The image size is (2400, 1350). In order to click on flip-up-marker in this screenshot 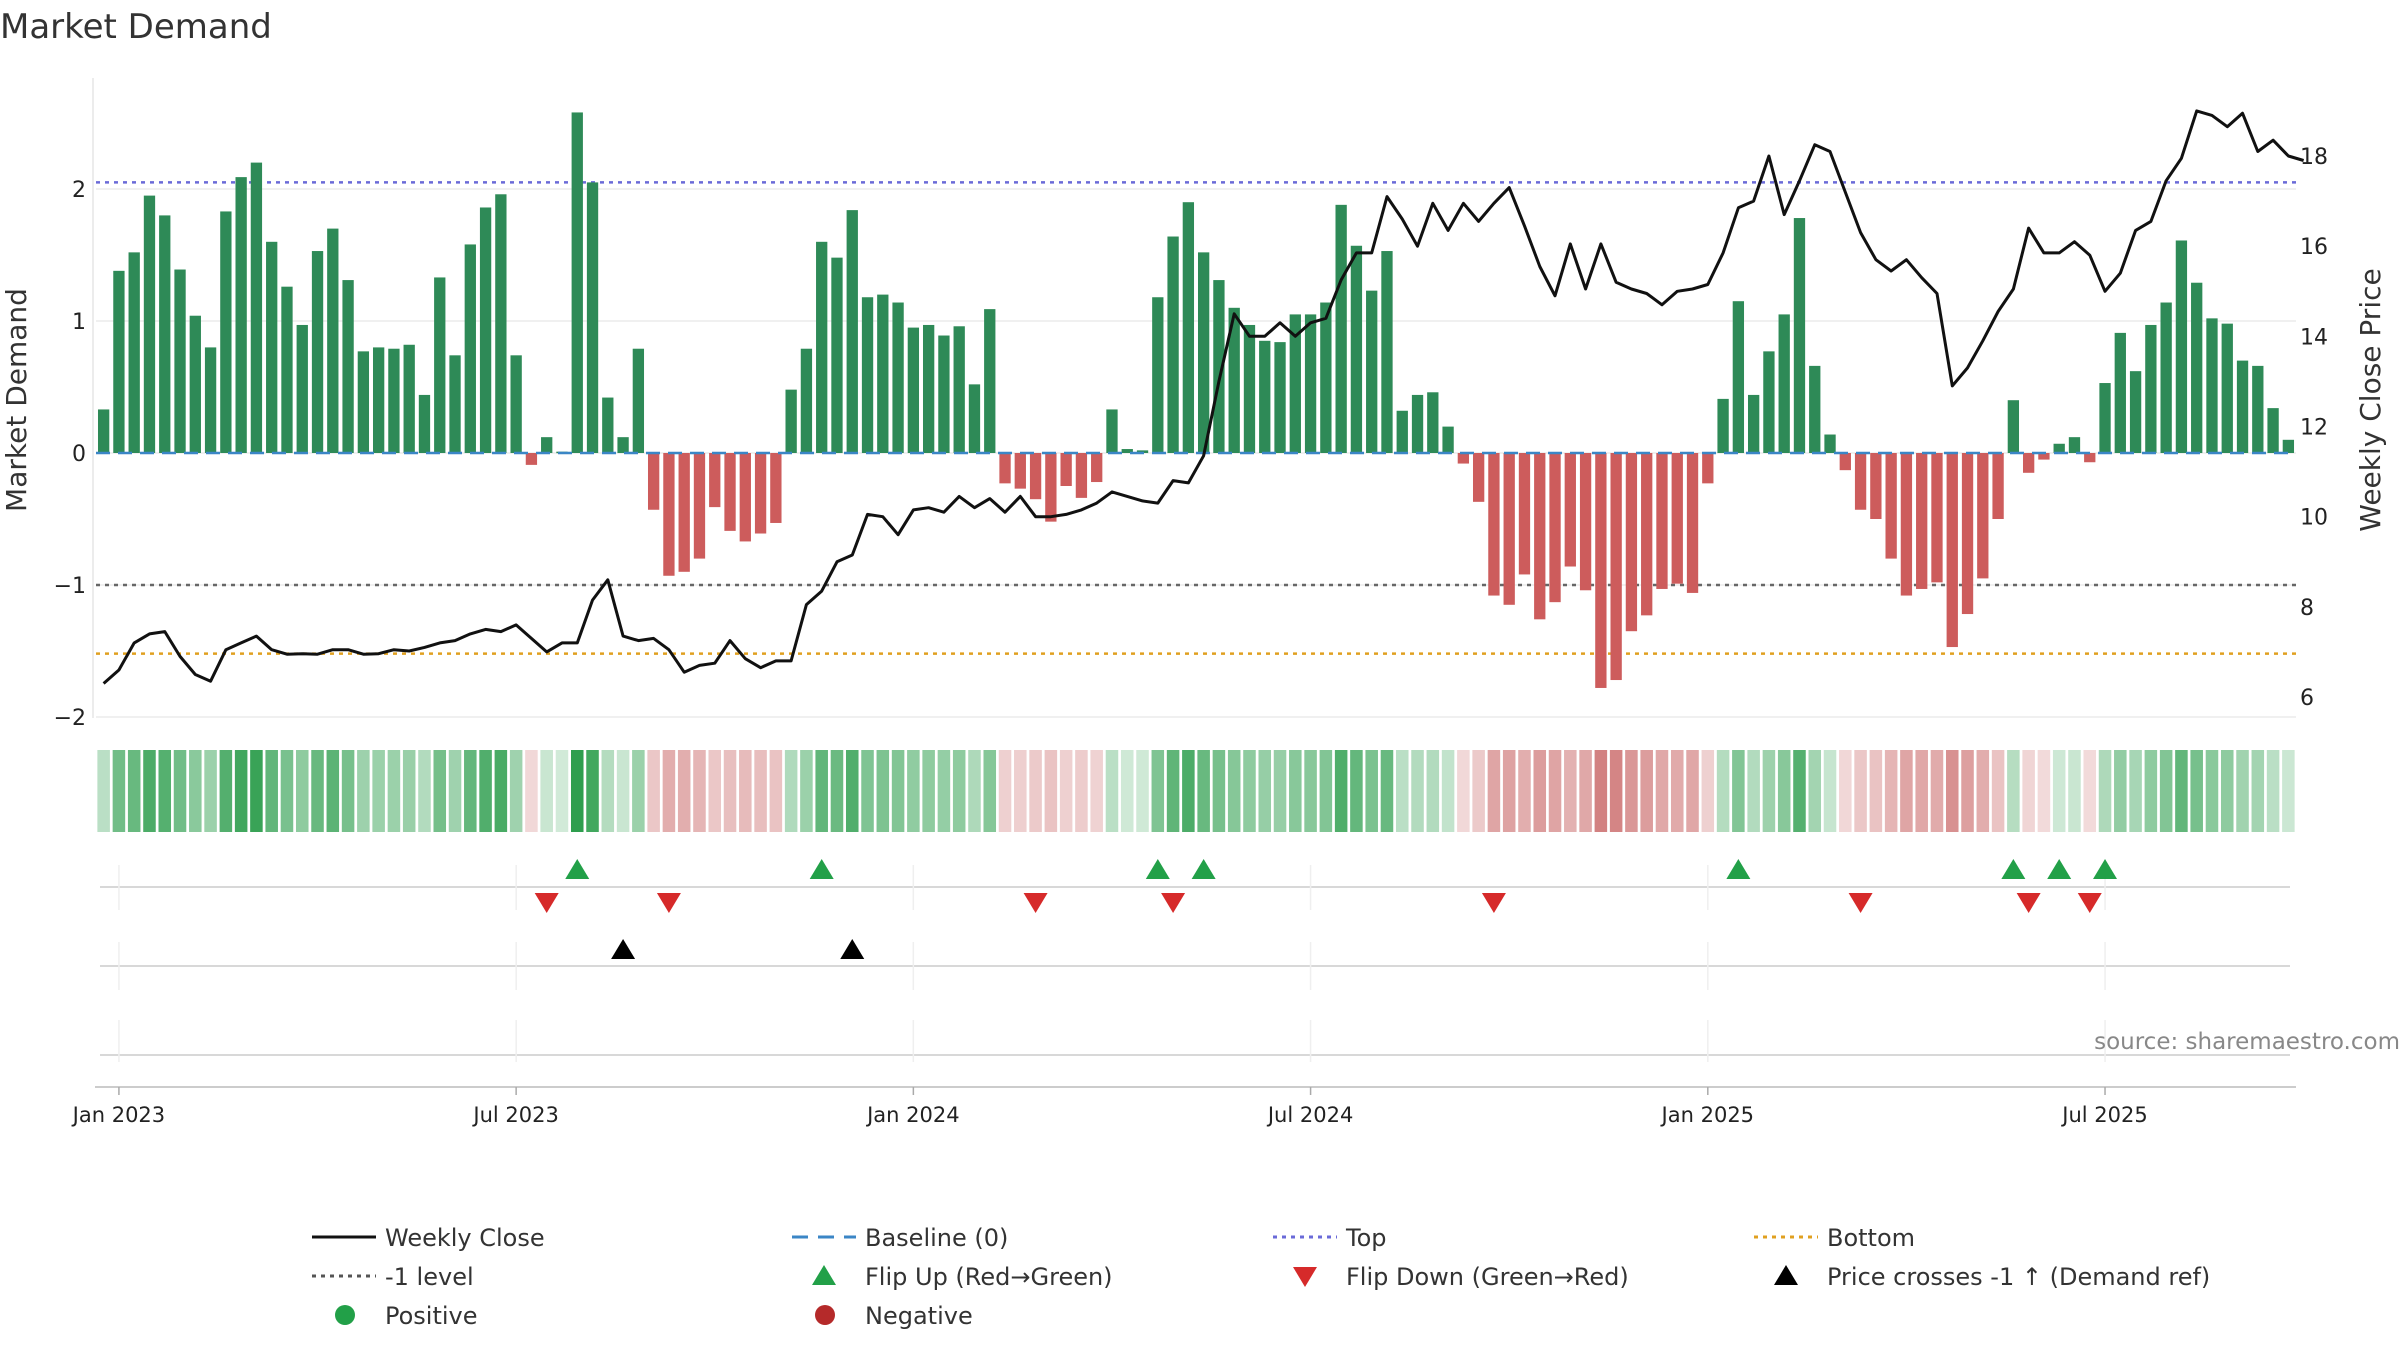, I will do `click(2059, 869)`.